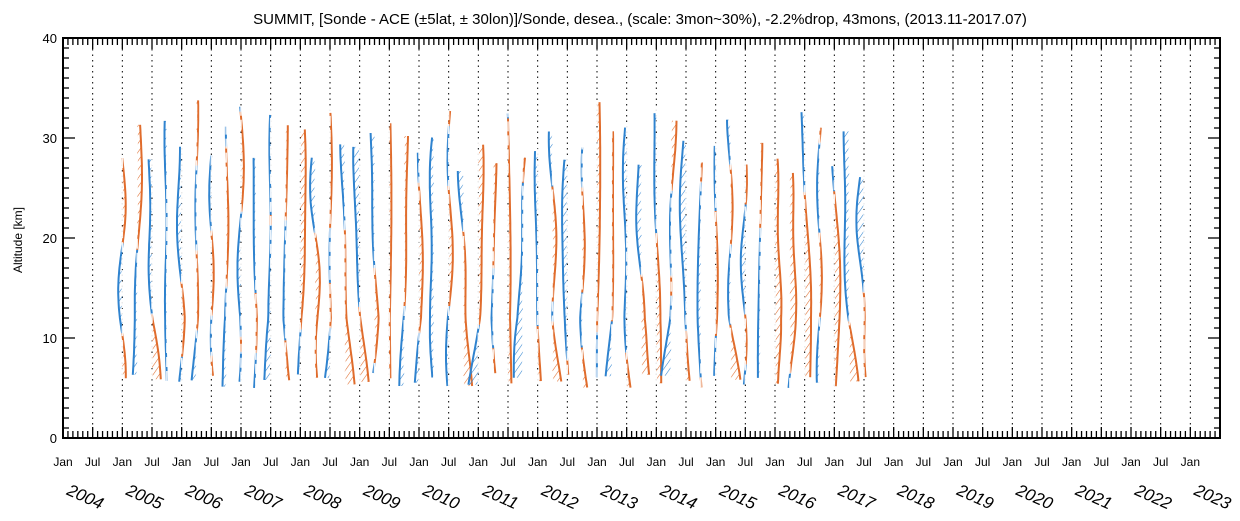  Describe the element at coordinates (50, 38) in the screenshot. I see `y-tick-label: 40` at that location.